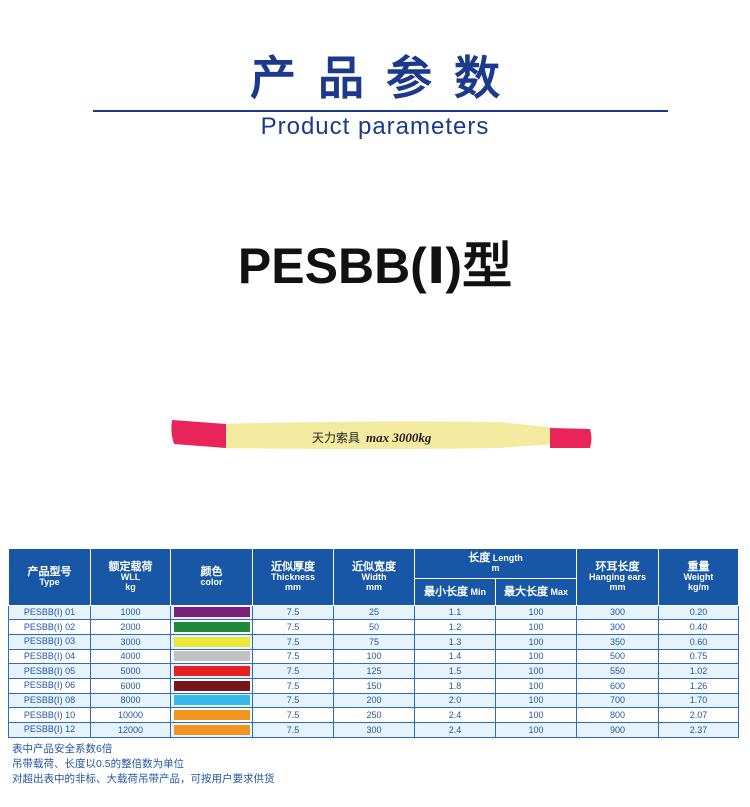 The width and height of the screenshot is (750, 807). I want to click on cell-width: 75, so click(374, 641).